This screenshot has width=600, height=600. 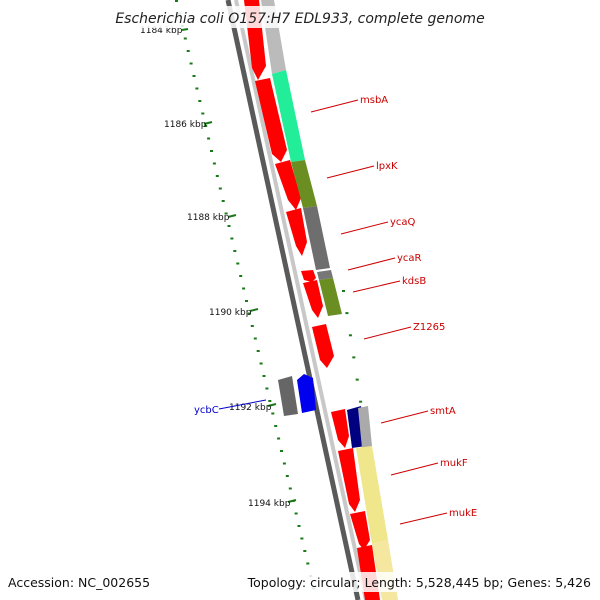 What do you see at coordinates (316, 238) in the screenshot?
I see `gene-ycaQ-block` at bounding box center [316, 238].